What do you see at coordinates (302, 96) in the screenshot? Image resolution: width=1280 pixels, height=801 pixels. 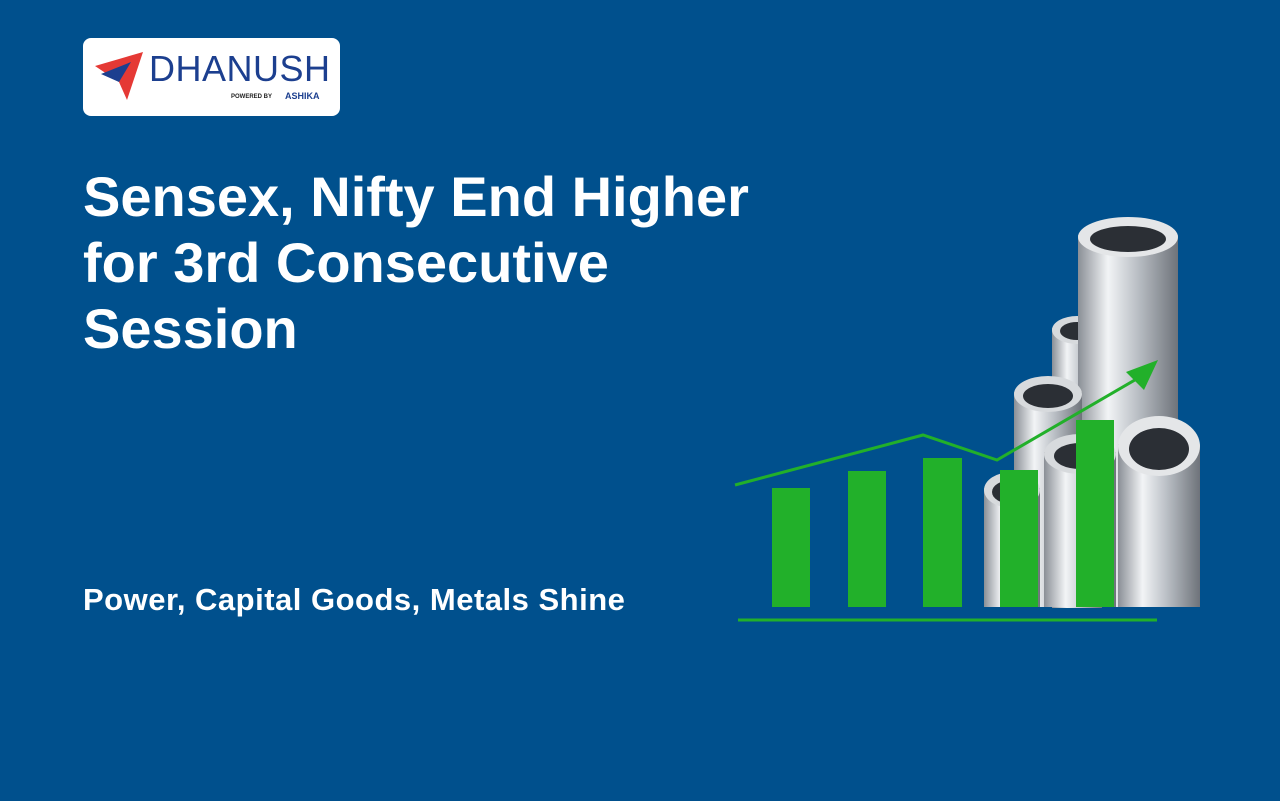 I see `logo-partner: ASHIKA` at bounding box center [302, 96].